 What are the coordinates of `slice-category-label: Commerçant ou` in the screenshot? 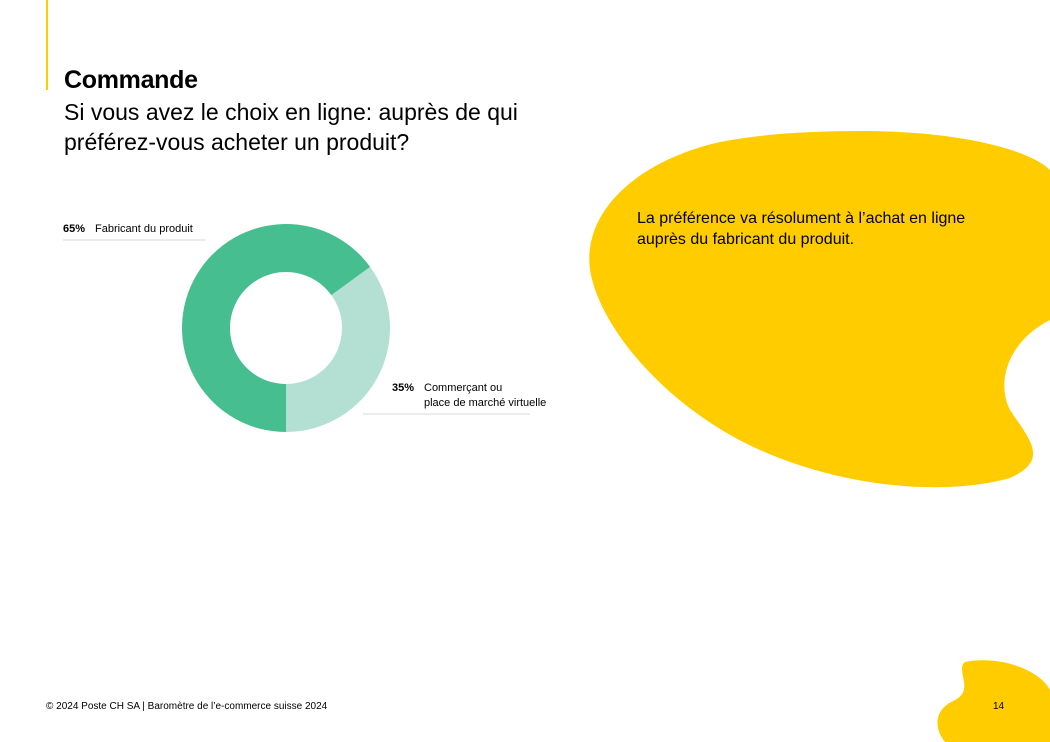 It's located at (463, 388).